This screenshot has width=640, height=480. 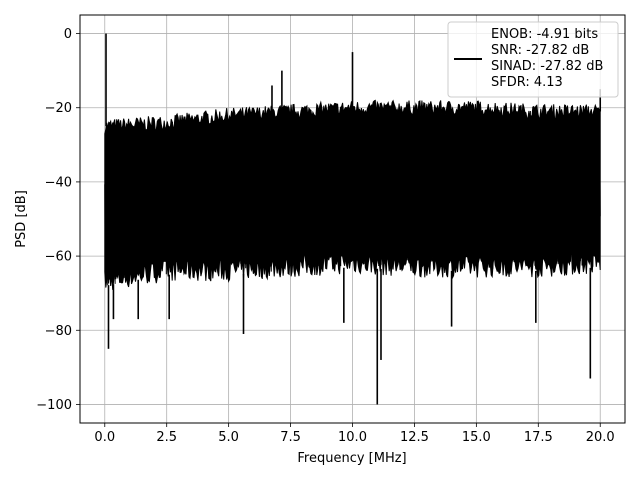 What do you see at coordinates (104, 437) in the screenshot?
I see `x-tick-label: 0.0` at bounding box center [104, 437].